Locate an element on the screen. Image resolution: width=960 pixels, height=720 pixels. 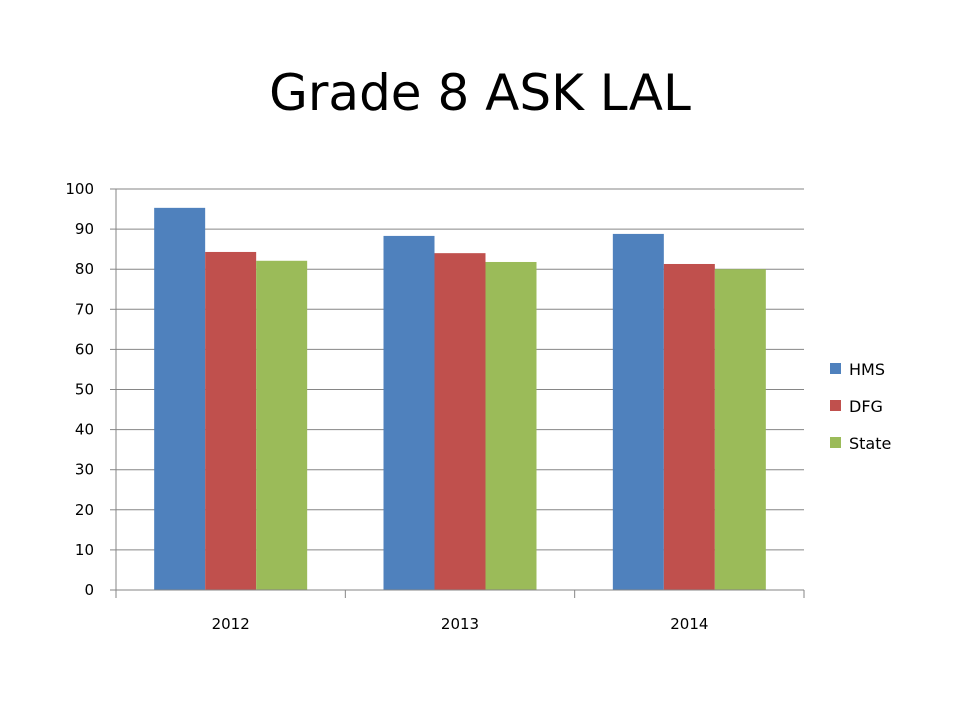
legend-swatch-hms is located at coordinates (835, 368).